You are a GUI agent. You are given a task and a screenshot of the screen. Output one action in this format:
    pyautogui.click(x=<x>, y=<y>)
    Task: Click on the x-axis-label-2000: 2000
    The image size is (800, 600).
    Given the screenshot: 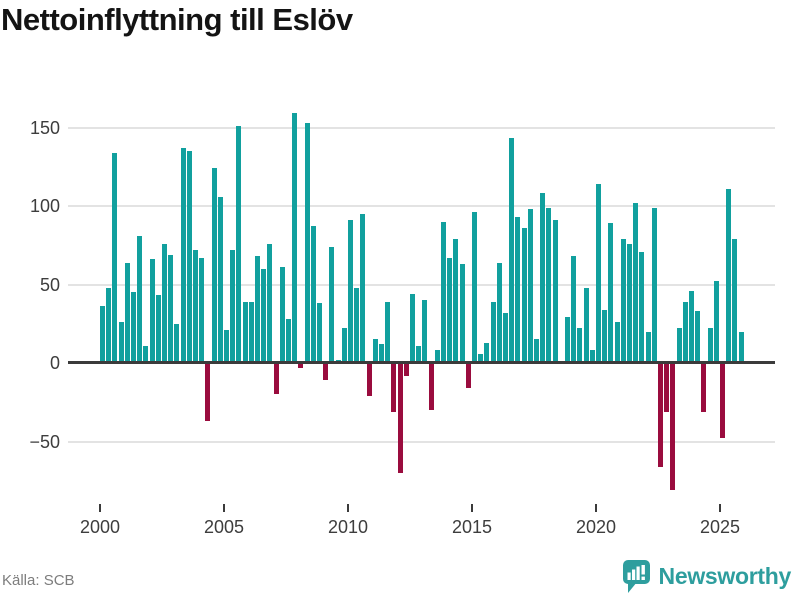 What is the action you would take?
    pyautogui.click(x=100, y=527)
    